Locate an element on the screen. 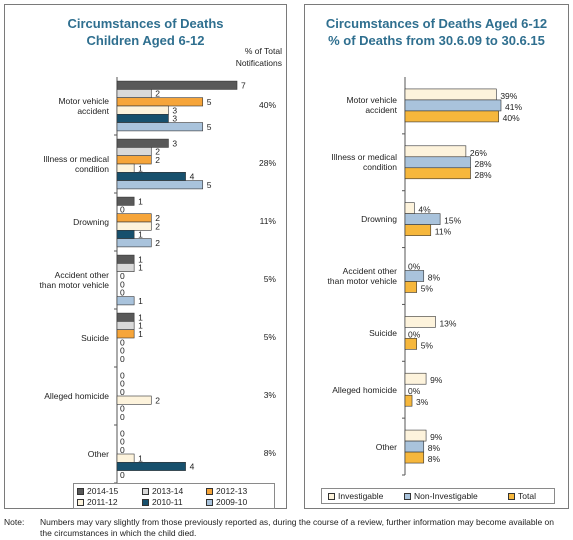  data-label-2014-15-motor-vehicle-accident: 7 is located at coordinates (243, 85).